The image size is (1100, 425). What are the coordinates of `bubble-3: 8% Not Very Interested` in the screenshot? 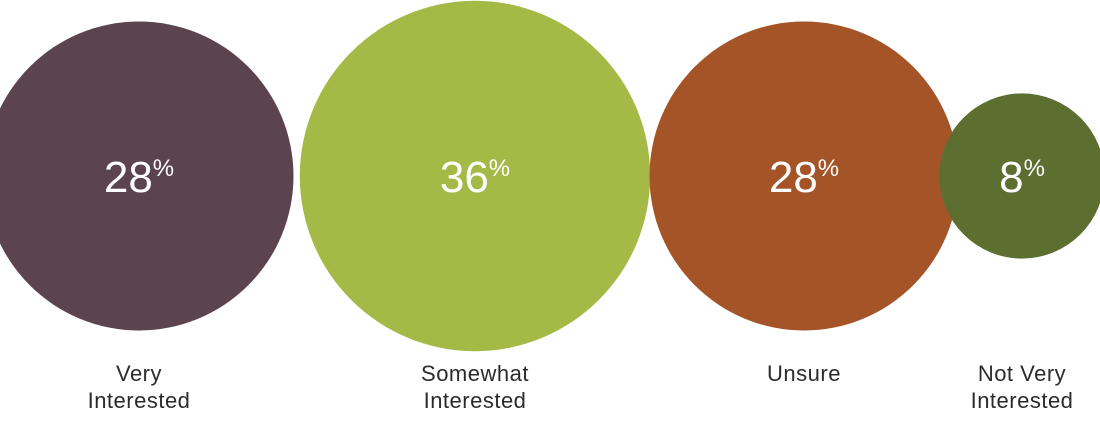 It's located at (1019, 253).